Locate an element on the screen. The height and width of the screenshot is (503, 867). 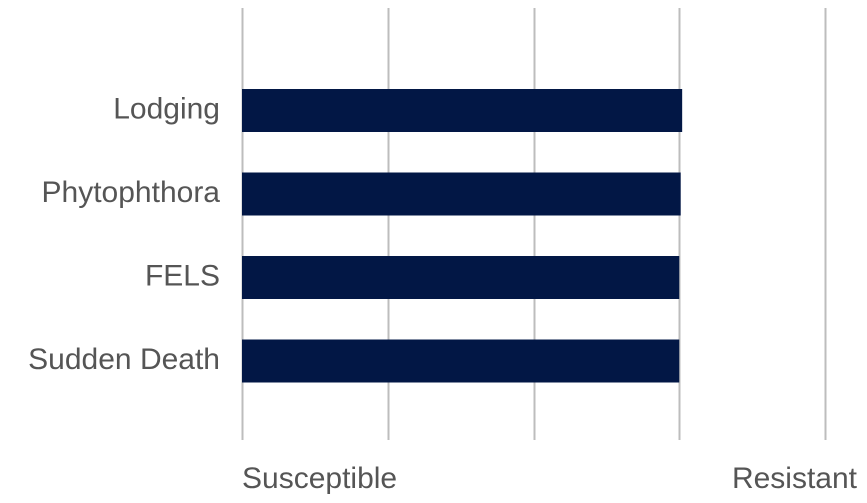
bar-sudden-death is located at coordinates (461, 361).